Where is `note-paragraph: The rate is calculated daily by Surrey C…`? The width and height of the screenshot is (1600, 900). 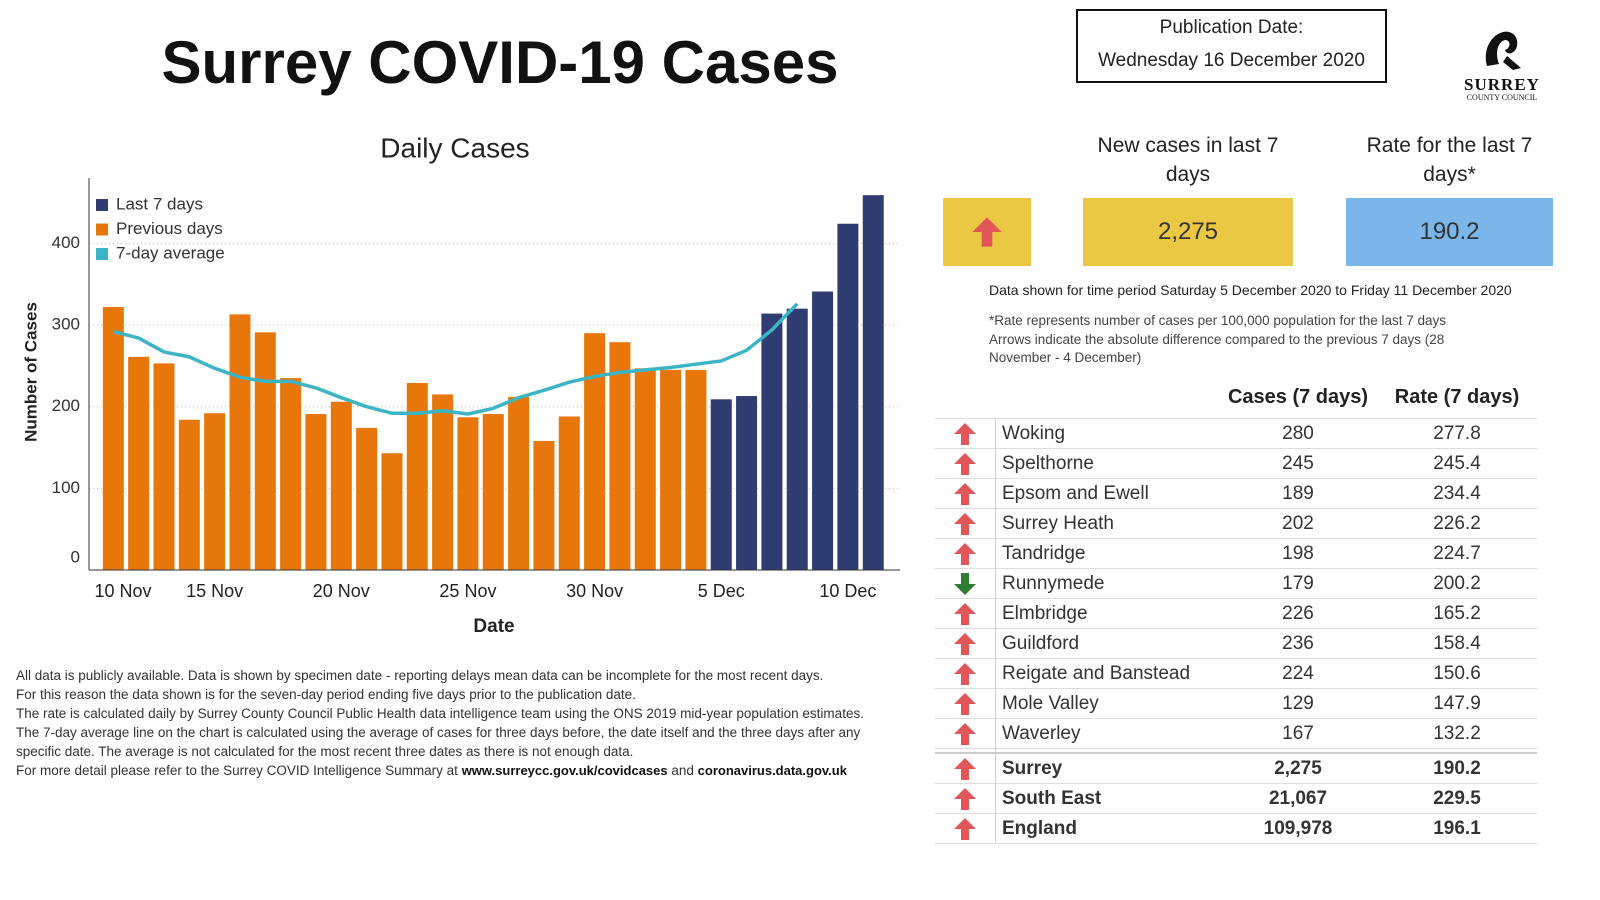
note-paragraph: The rate is calculated daily by Surrey C… is located at coordinates (440, 713).